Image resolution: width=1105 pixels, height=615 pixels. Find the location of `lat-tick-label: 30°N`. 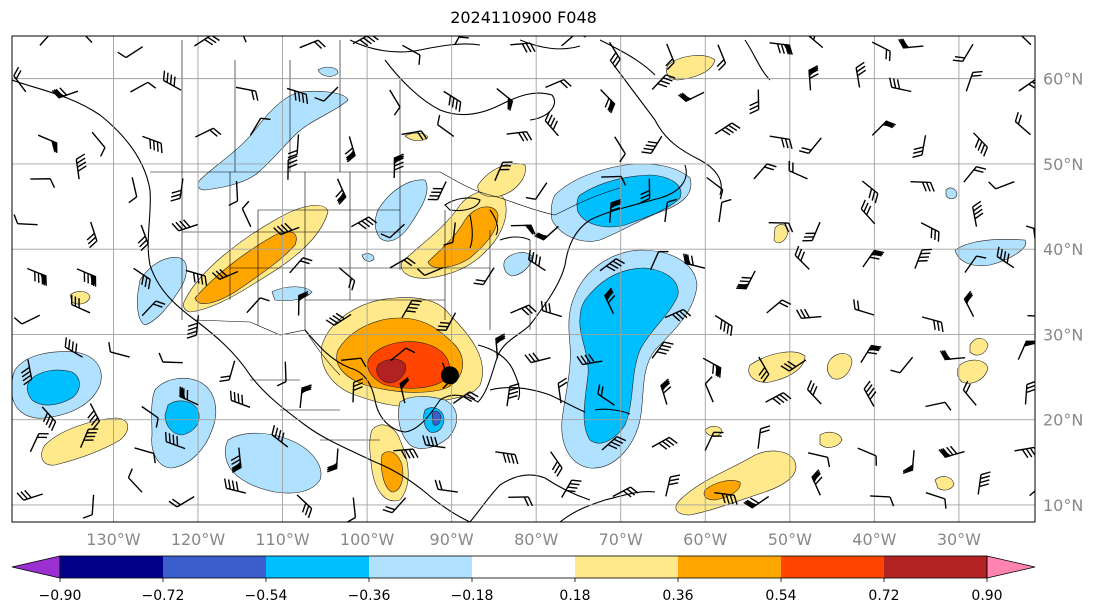

lat-tick-label: 30°N is located at coordinates (1063, 334).